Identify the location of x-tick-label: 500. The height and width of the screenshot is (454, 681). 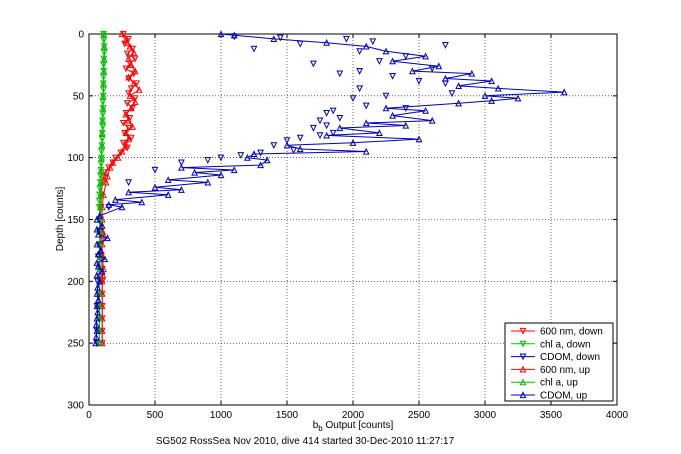
(155, 415).